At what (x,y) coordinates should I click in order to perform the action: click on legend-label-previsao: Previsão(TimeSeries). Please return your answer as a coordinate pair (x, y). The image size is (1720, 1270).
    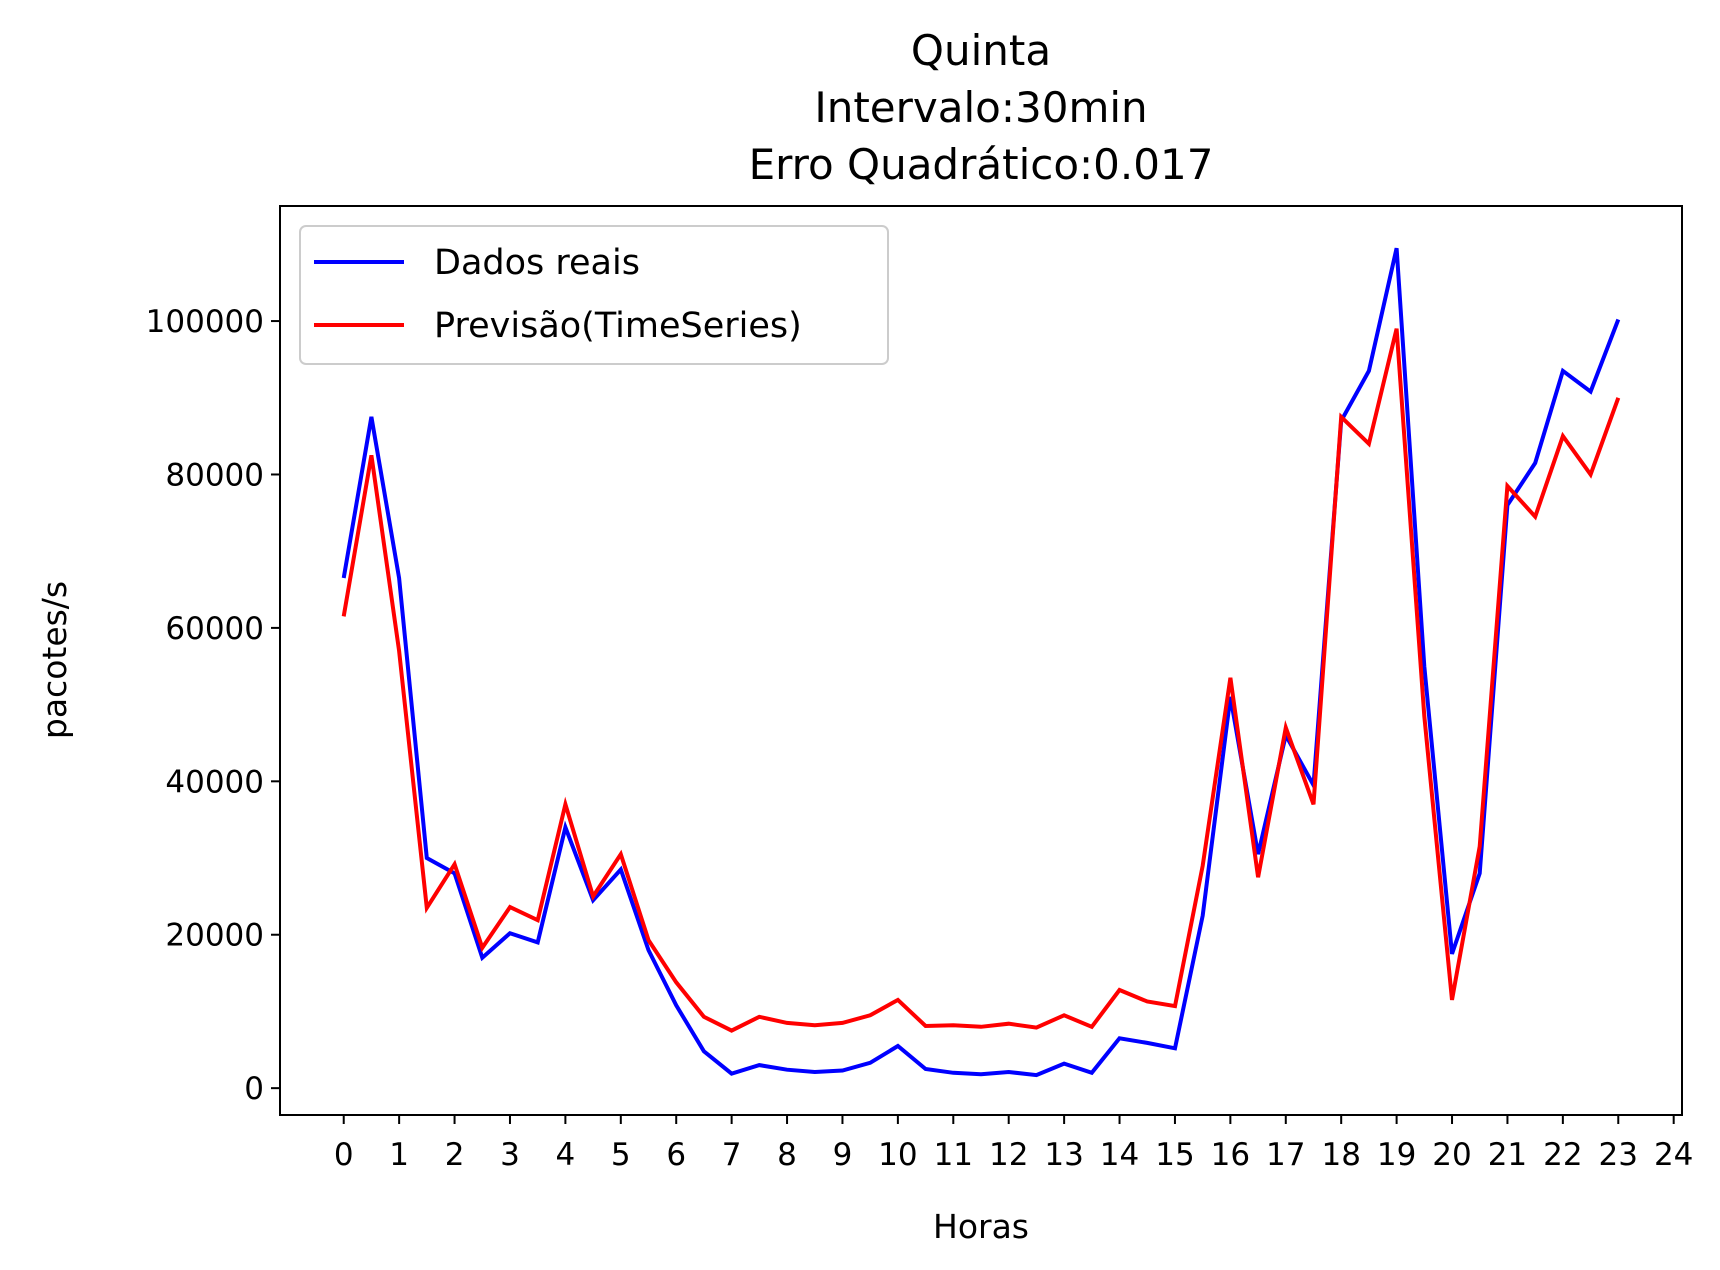
    Looking at the image, I should click on (618, 326).